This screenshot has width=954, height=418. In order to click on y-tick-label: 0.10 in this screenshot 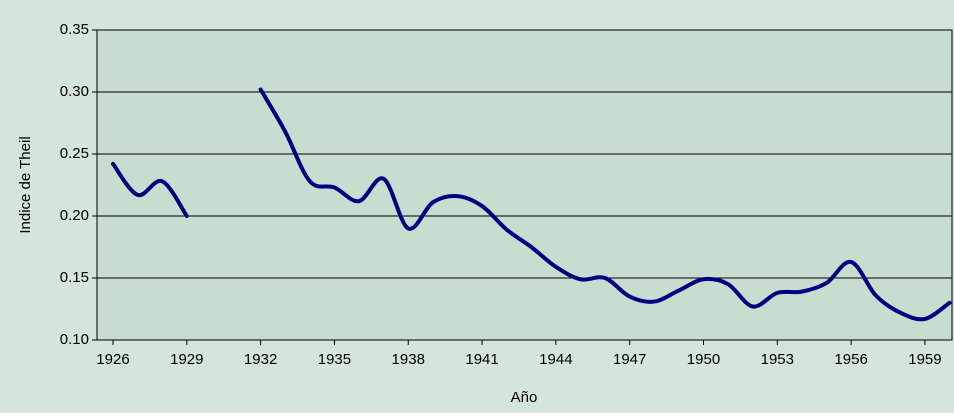, I will do `click(74, 339)`.